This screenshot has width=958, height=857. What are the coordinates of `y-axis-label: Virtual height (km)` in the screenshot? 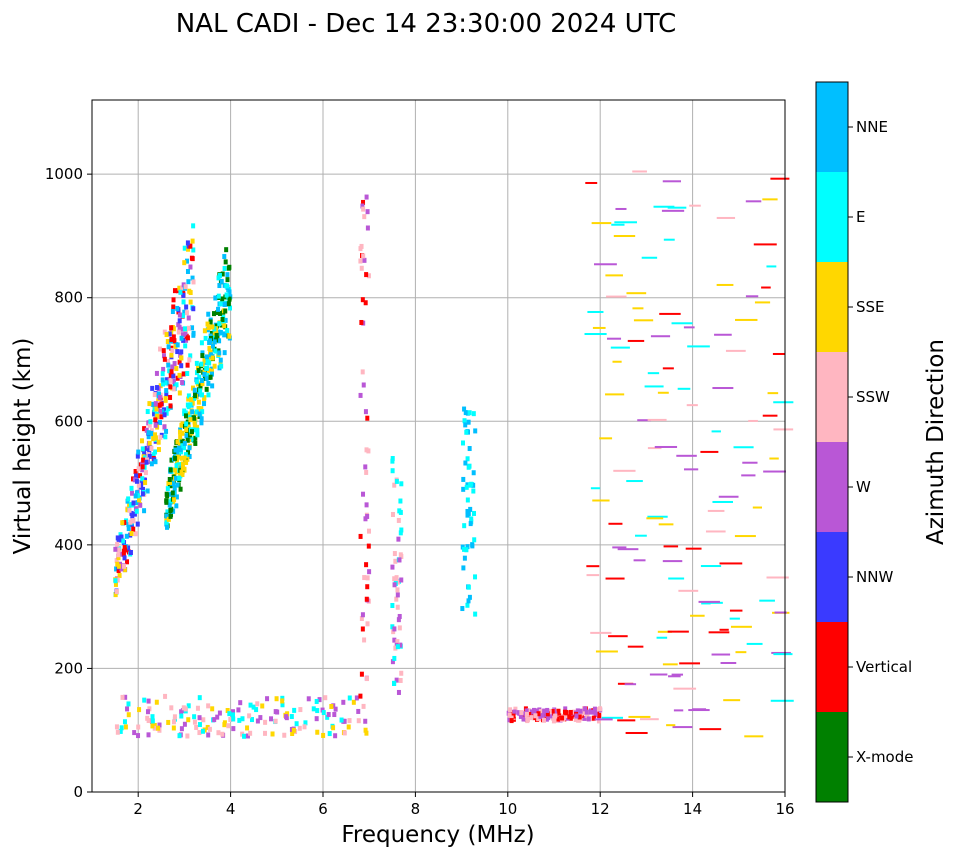 It's located at (23, 446).